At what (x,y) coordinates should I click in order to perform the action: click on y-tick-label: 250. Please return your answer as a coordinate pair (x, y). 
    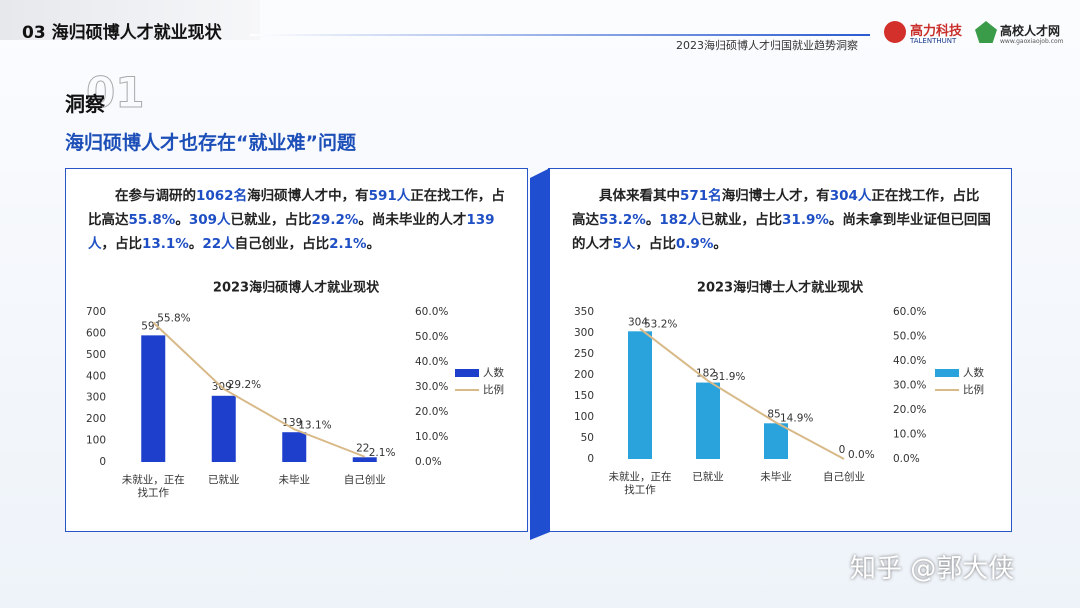
    Looking at the image, I should click on (584, 354).